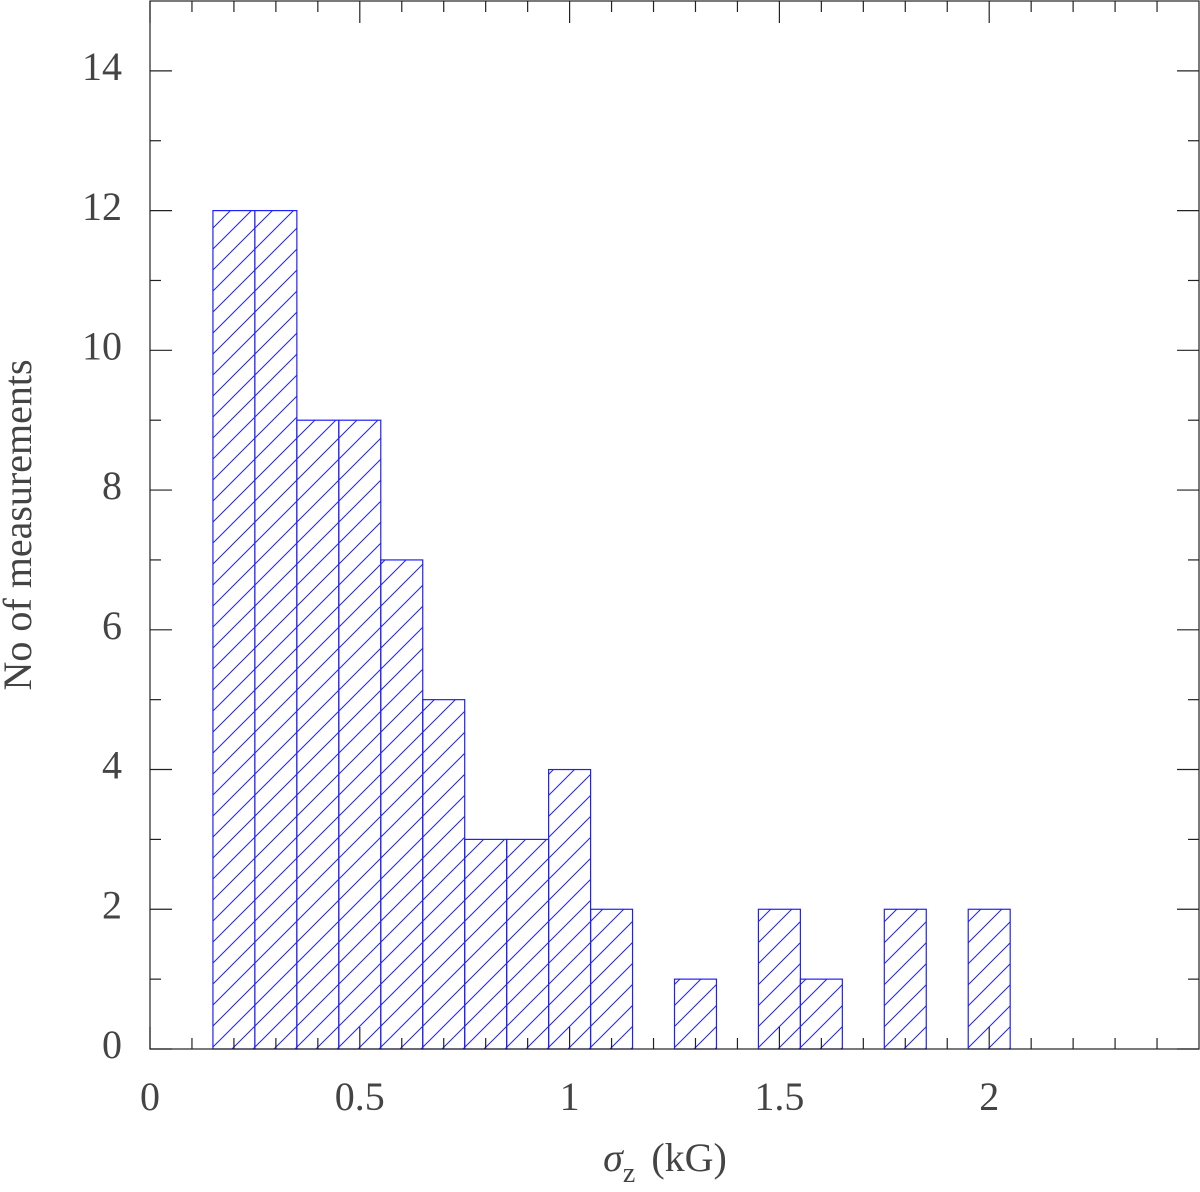  I want to click on y-tick-label: 14, so click(102, 66).